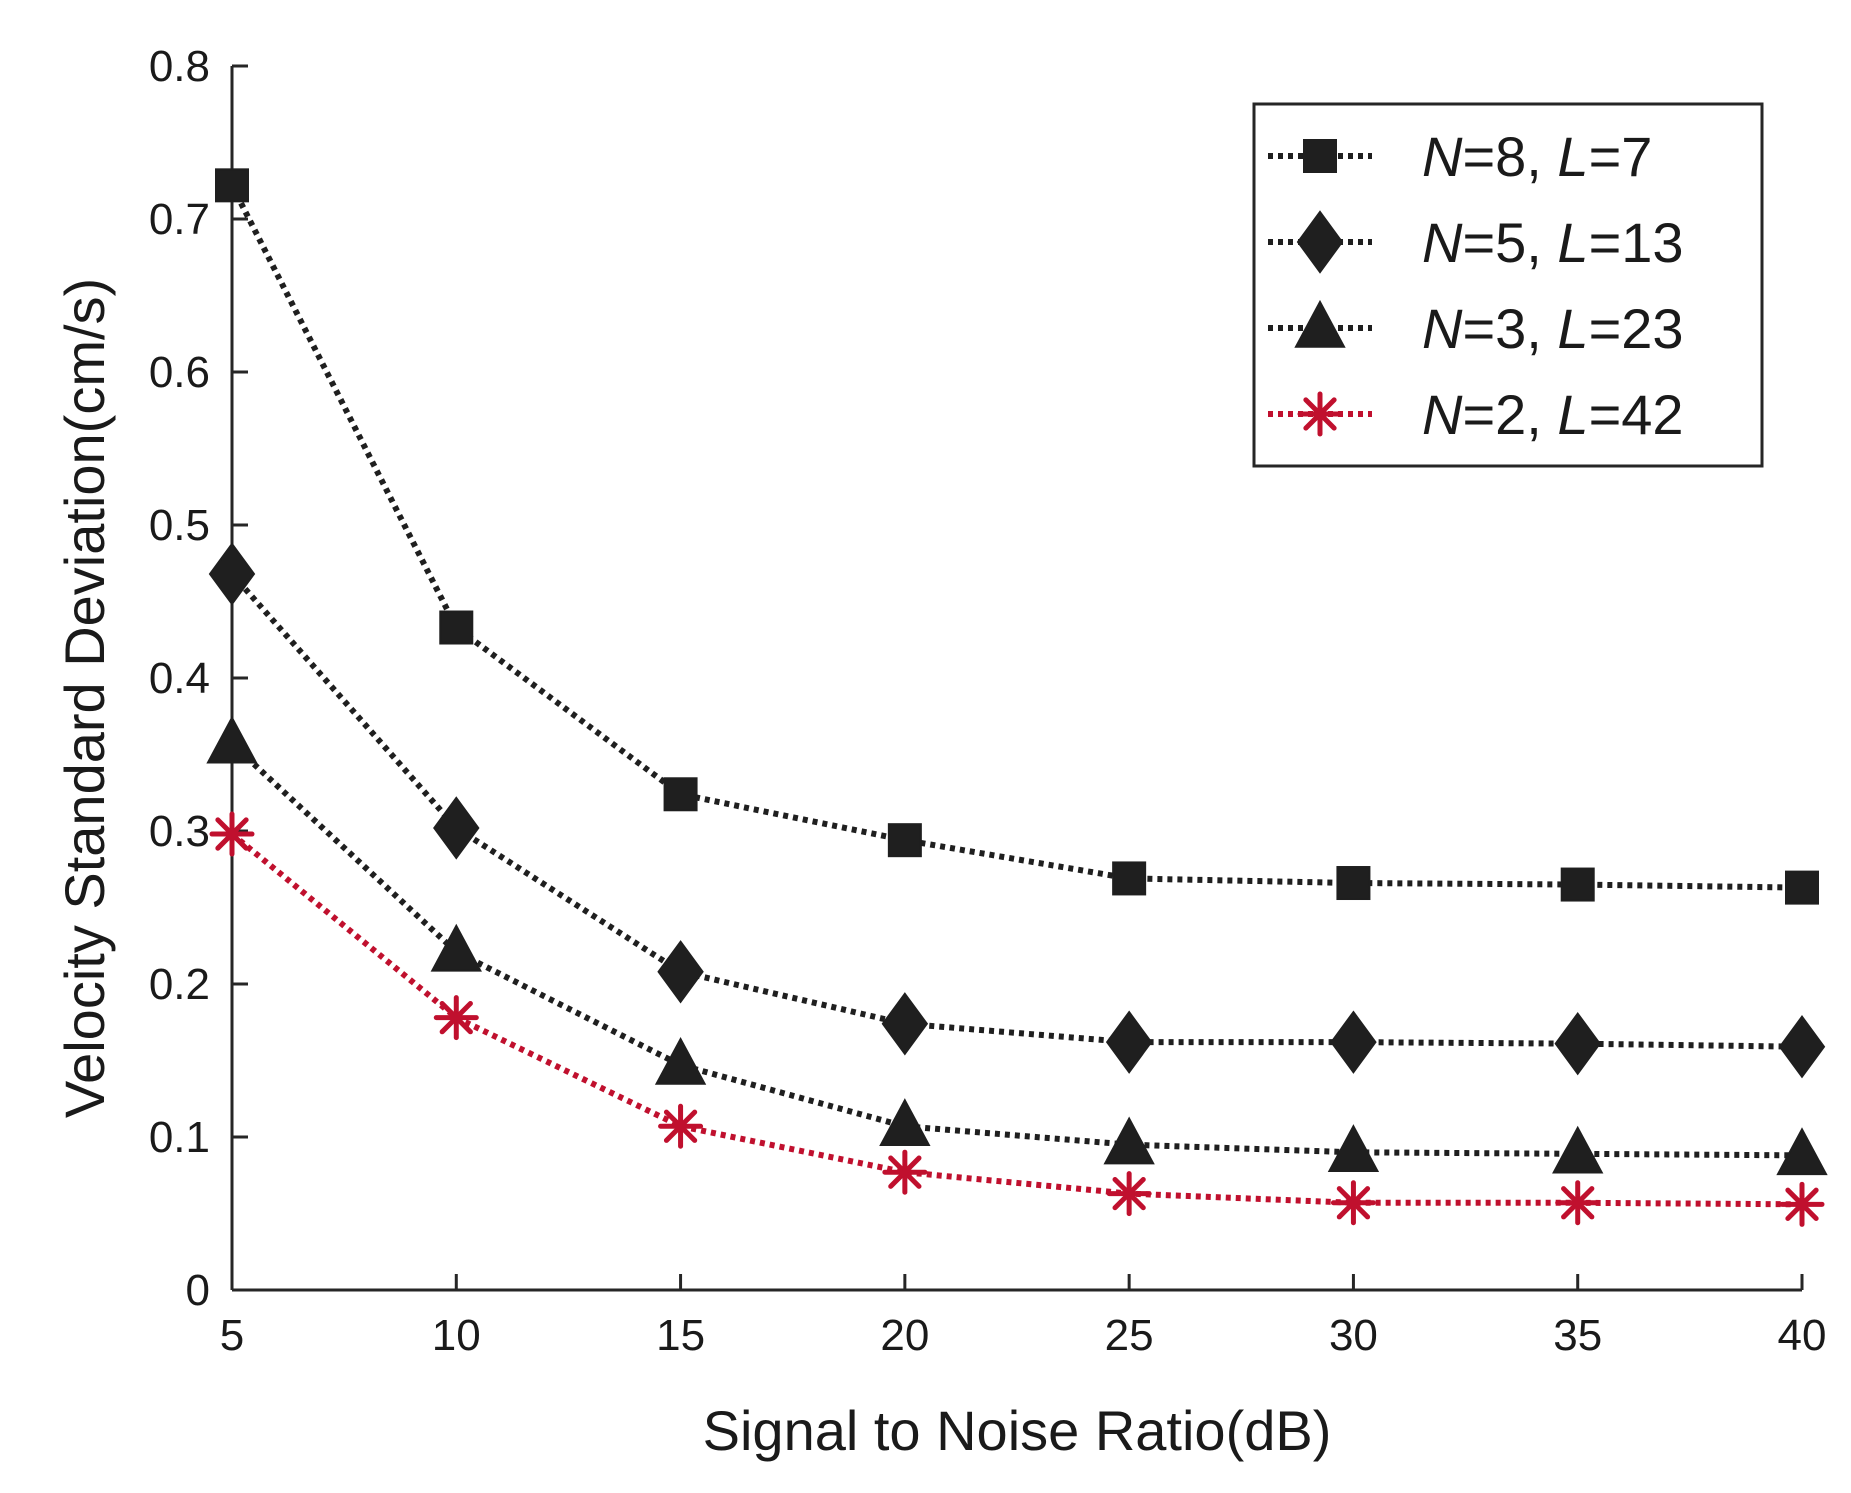  Describe the element at coordinates (179, 219) in the screenshot. I see `y-tick-label: 0.7` at that location.